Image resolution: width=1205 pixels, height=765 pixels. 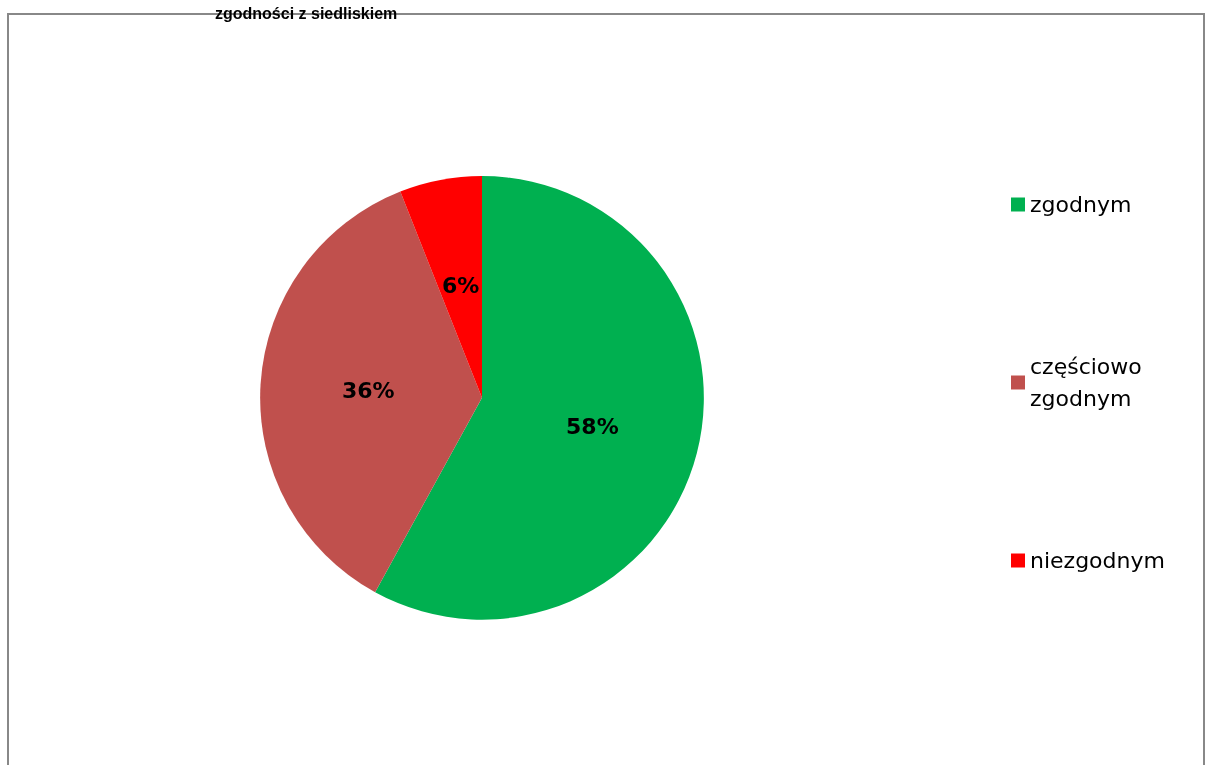 What do you see at coordinates (1089, 382) in the screenshot?
I see `legend-label: częściowo zgodnym` at bounding box center [1089, 382].